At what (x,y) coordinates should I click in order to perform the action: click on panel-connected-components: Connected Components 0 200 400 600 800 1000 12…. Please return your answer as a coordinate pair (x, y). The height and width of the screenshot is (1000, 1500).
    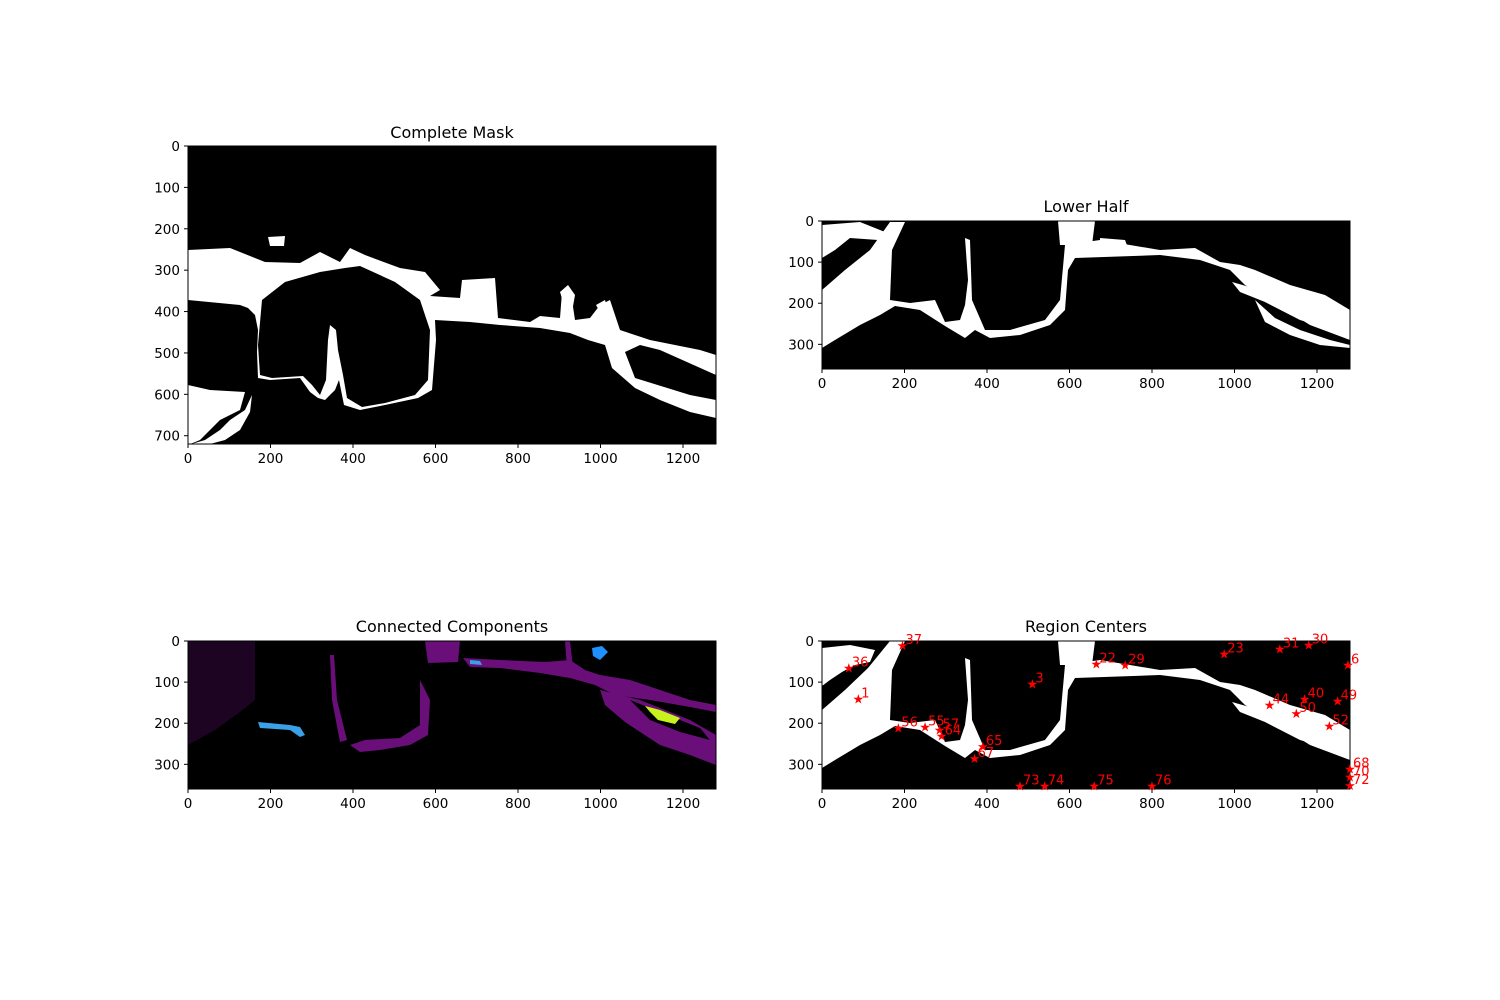
    Looking at the image, I should click on (435, 714).